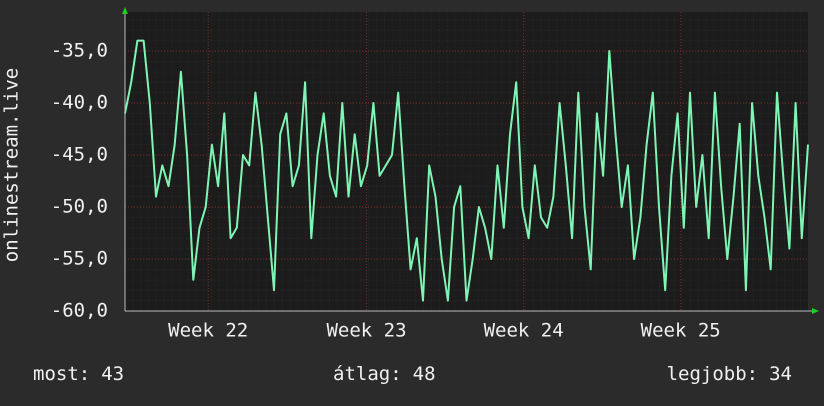 This screenshot has height=406, width=824. Describe the element at coordinates (79, 311) in the screenshot. I see `y-tick-label: -60,0` at that location.